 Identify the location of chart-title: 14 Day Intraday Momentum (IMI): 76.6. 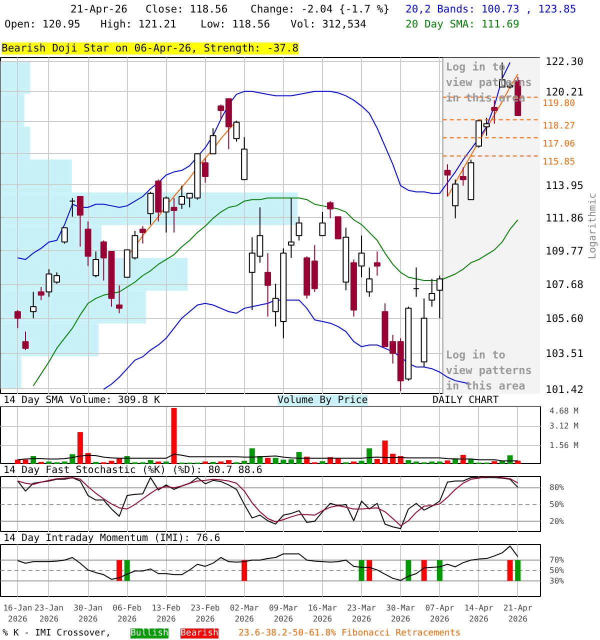
(112, 538).